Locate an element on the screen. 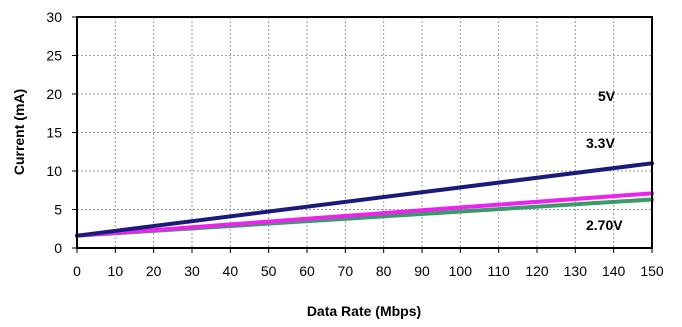 The height and width of the screenshot is (327, 682). x-tick-label: 50 is located at coordinates (269, 271).